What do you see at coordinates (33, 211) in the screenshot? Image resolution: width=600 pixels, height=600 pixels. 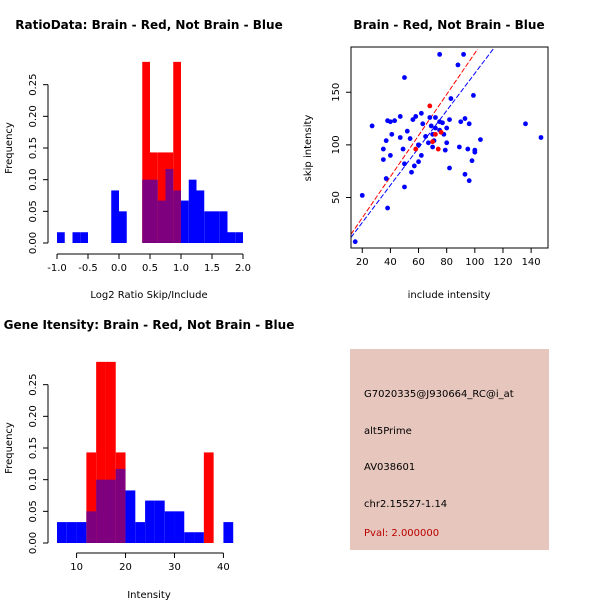 I see `ratio-y-tick-label: 0.05` at bounding box center [33, 211].